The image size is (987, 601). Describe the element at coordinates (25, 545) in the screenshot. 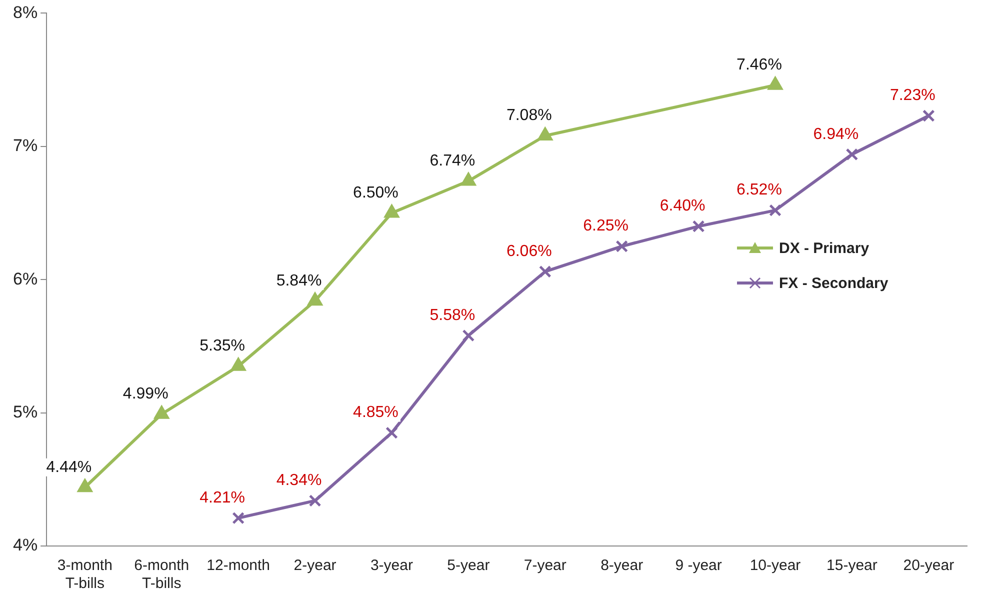

I see `y-tick-label: 4%` at that location.